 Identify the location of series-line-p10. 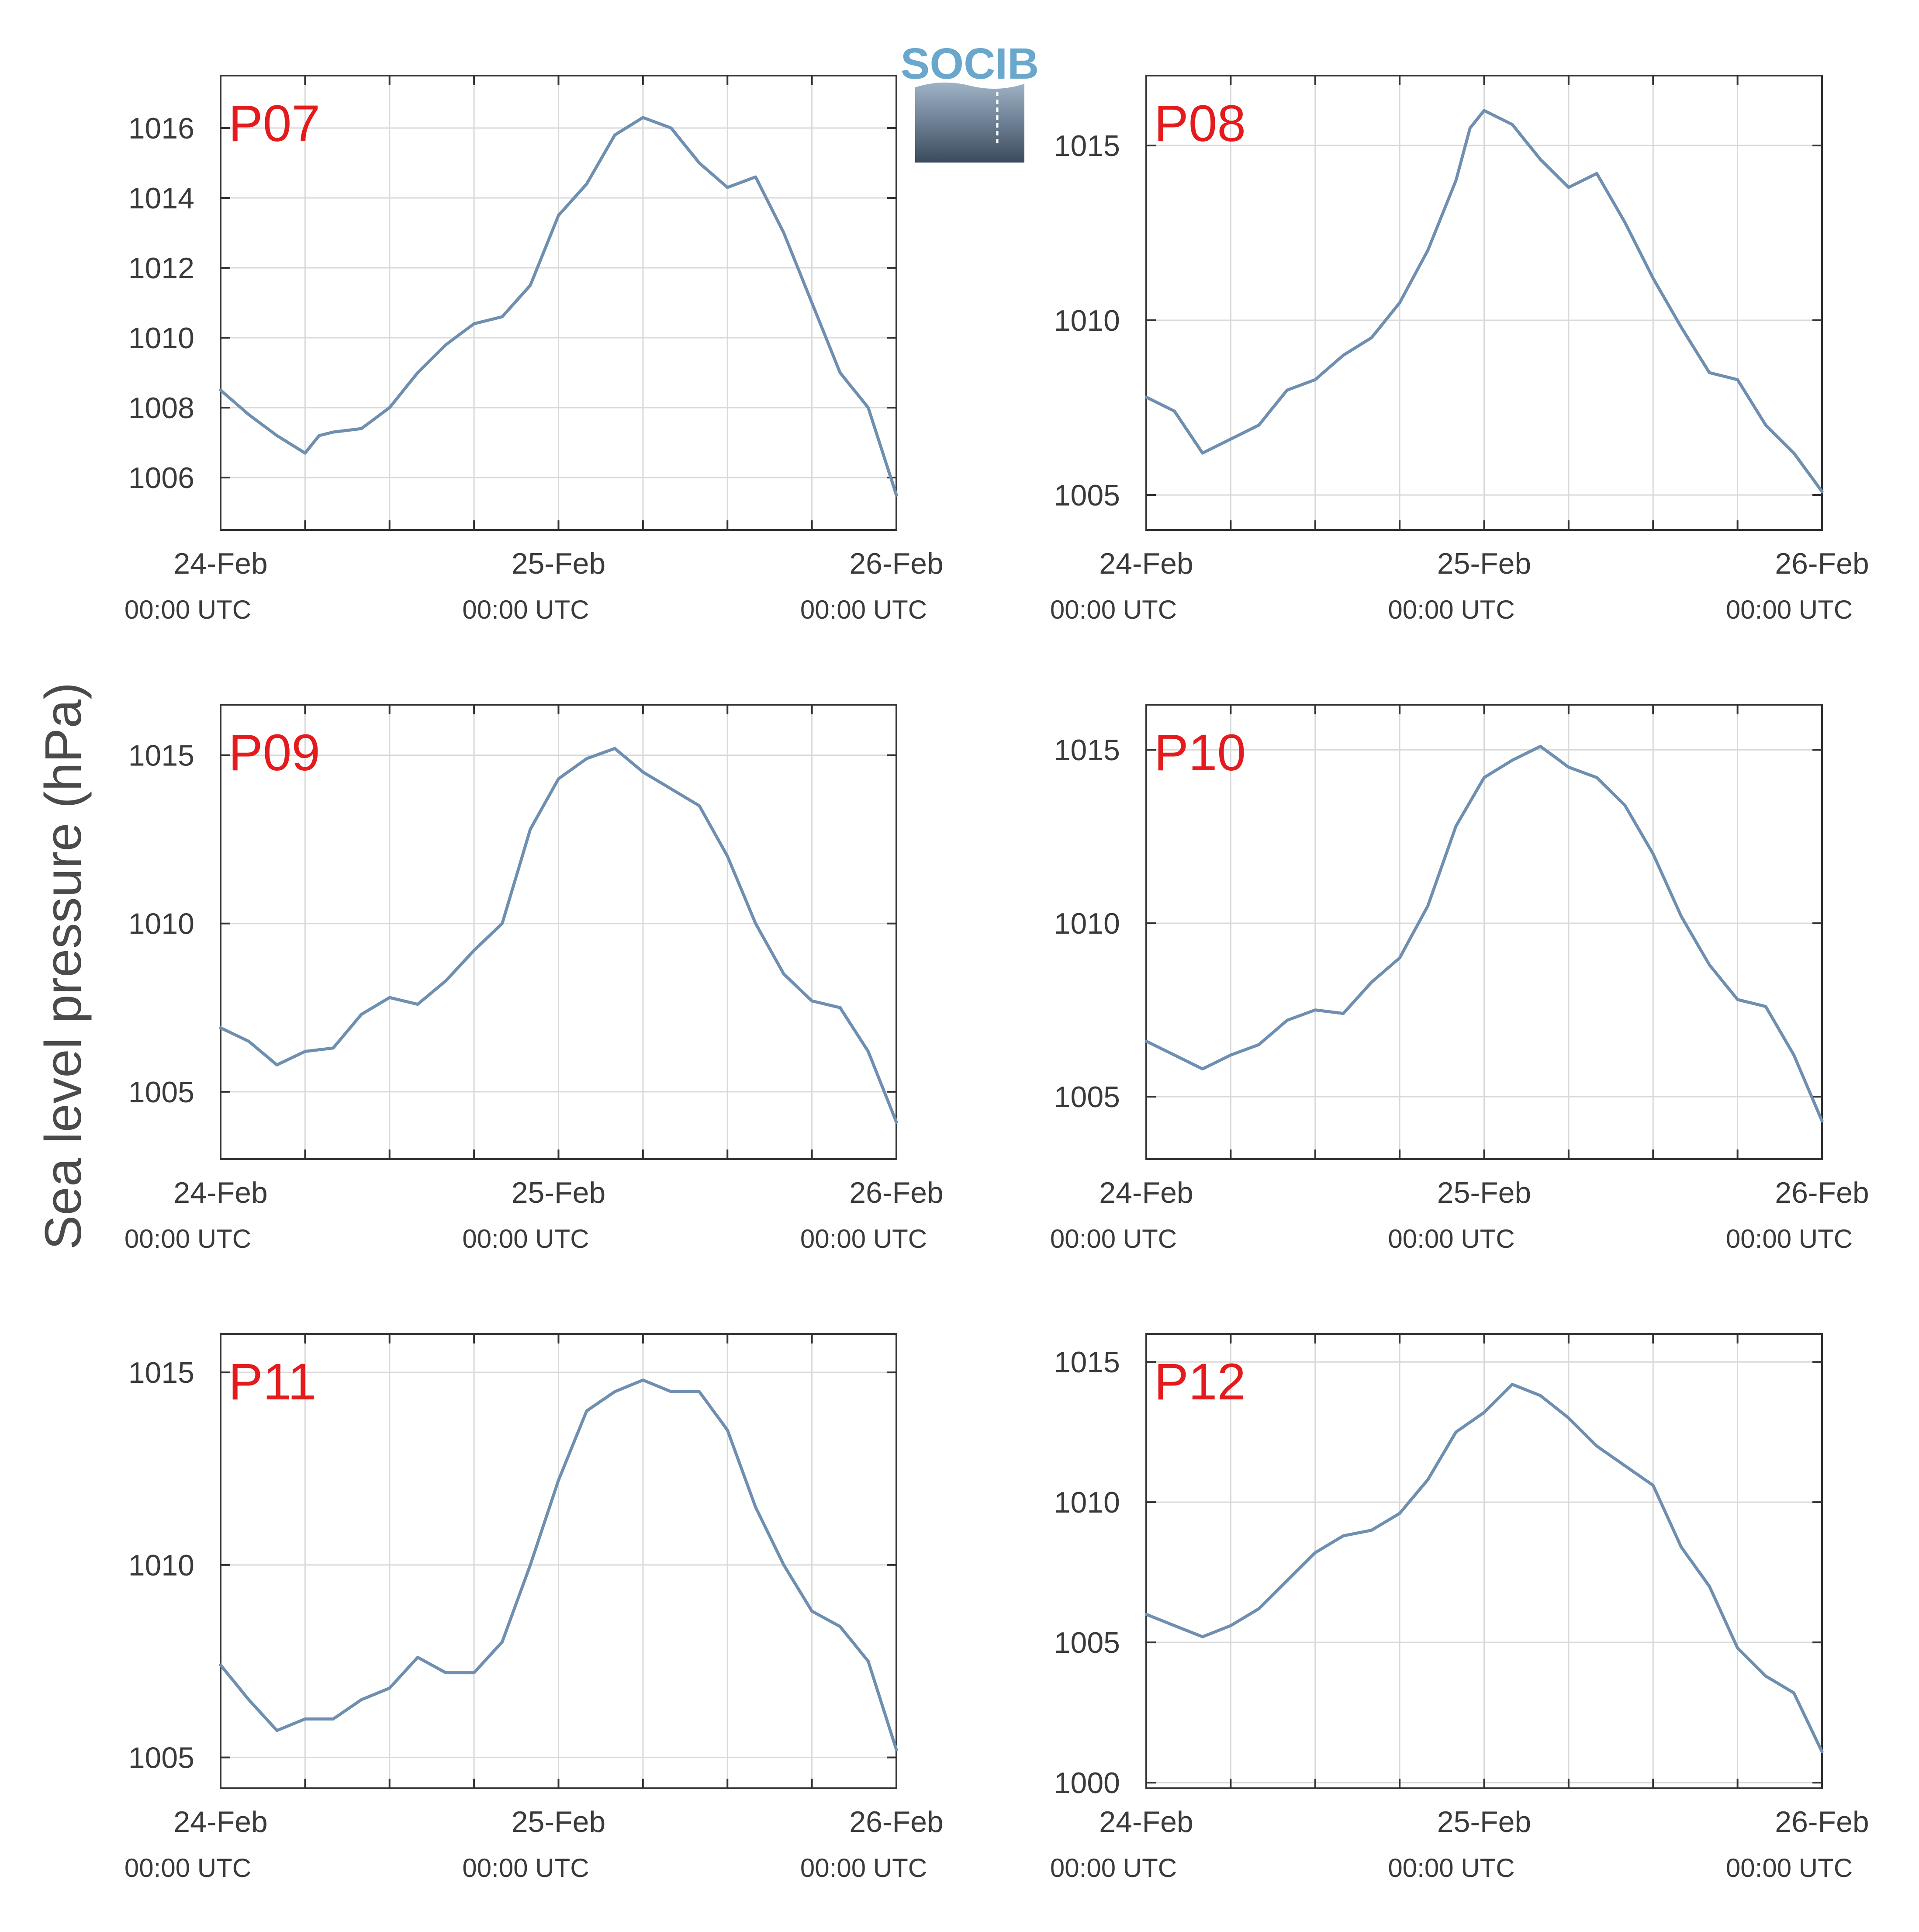
(1484, 933).